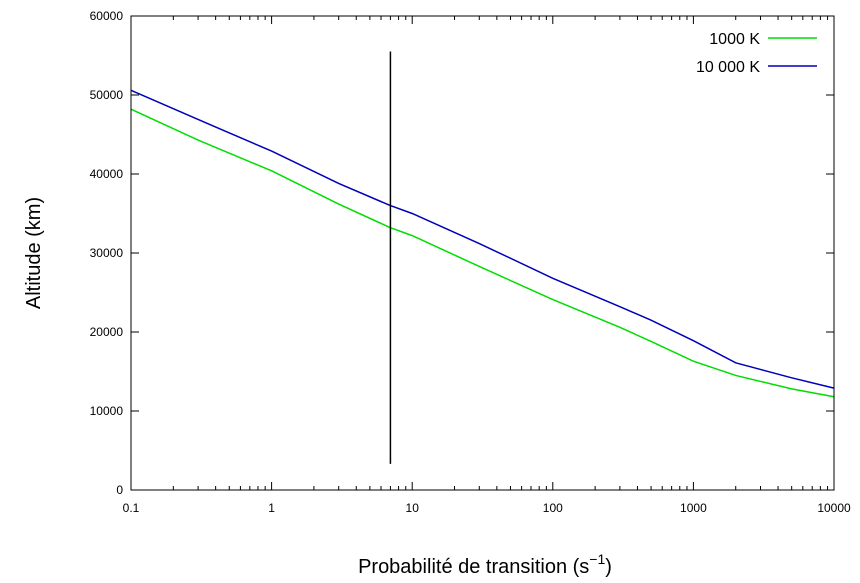  Describe the element at coordinates (107, 253) in the screenshot. I see `y-tick-label: 30000` at that location.